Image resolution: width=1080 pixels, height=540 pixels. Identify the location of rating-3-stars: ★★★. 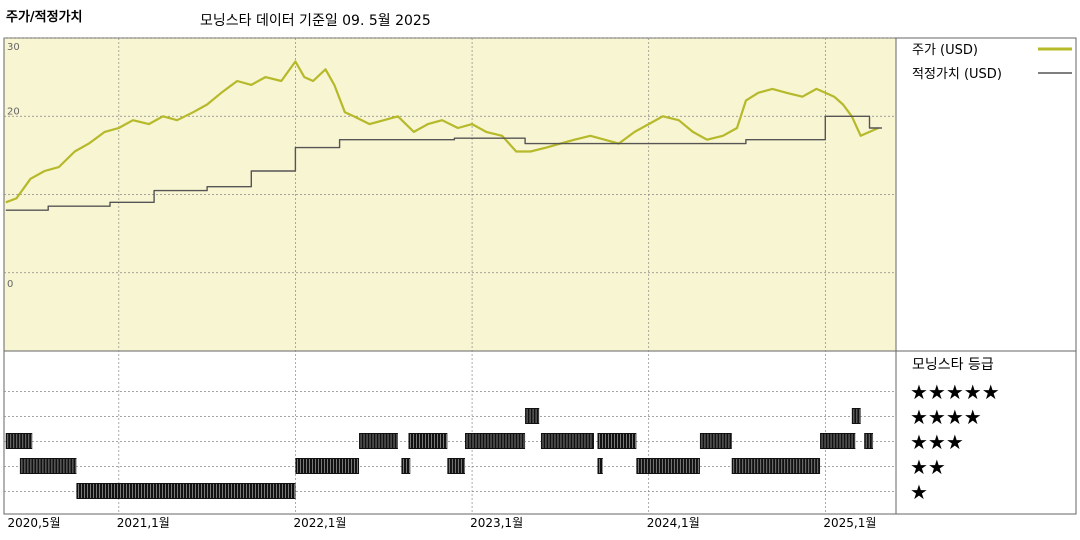
(937, 442).